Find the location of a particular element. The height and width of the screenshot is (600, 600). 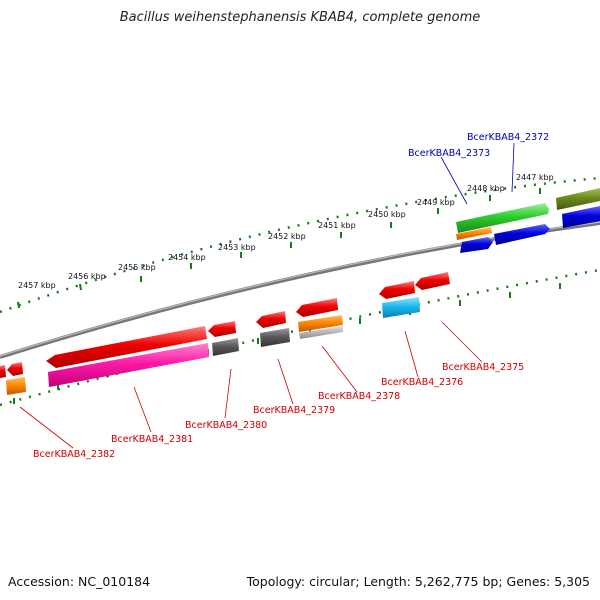

tick-label: 2457 kbp is located at coordinates (37, 285).